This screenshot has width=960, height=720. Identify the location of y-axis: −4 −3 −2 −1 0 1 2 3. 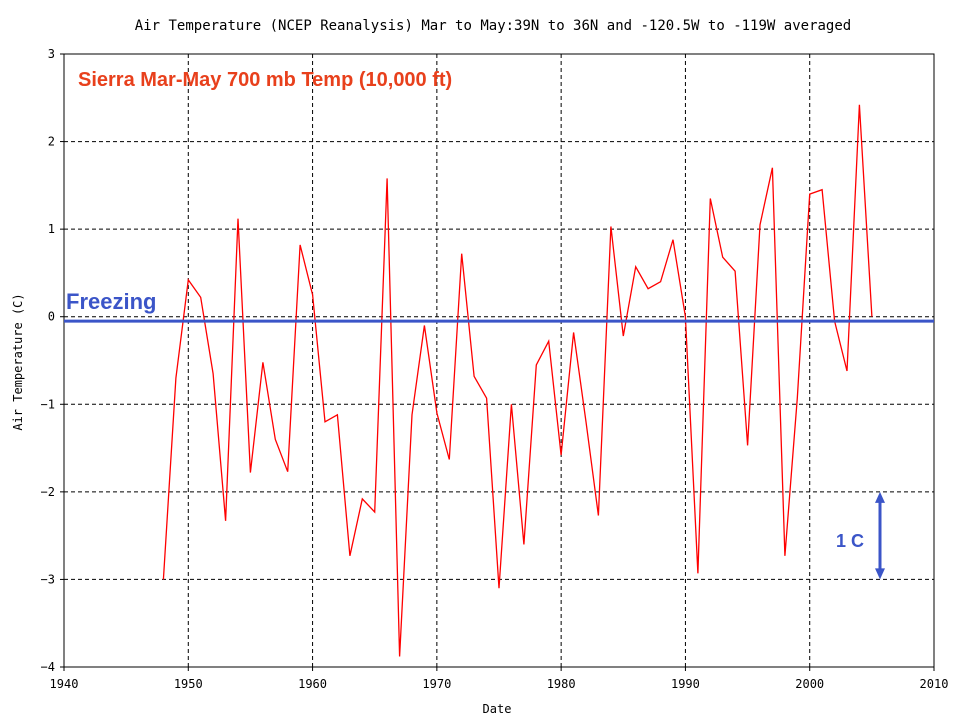
(52, 360).